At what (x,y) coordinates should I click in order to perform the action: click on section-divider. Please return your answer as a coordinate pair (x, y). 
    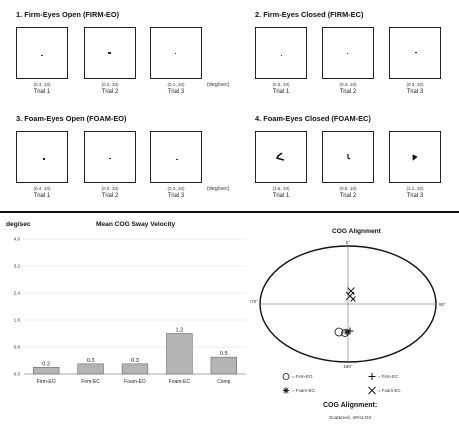
    Looking at the image, I should click on (229, 212).